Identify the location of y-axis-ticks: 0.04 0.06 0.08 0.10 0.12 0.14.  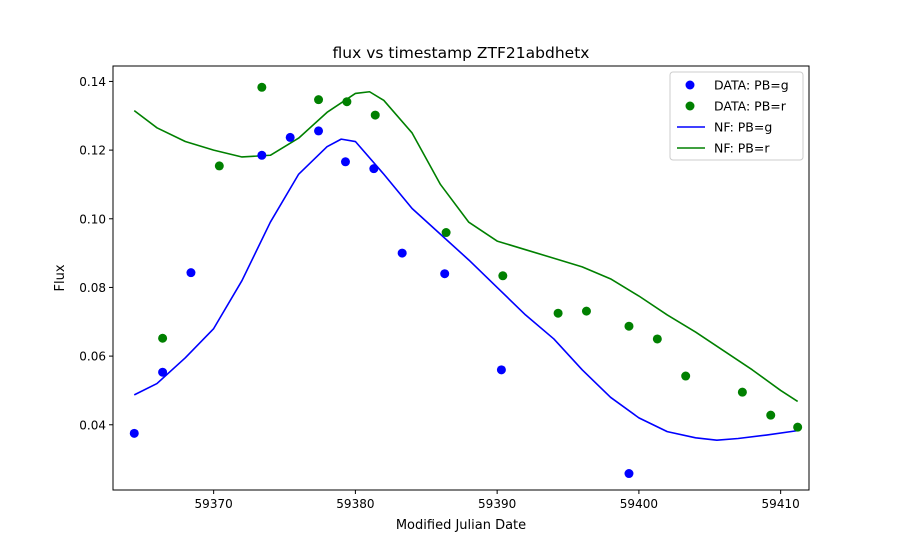
(96, 253).